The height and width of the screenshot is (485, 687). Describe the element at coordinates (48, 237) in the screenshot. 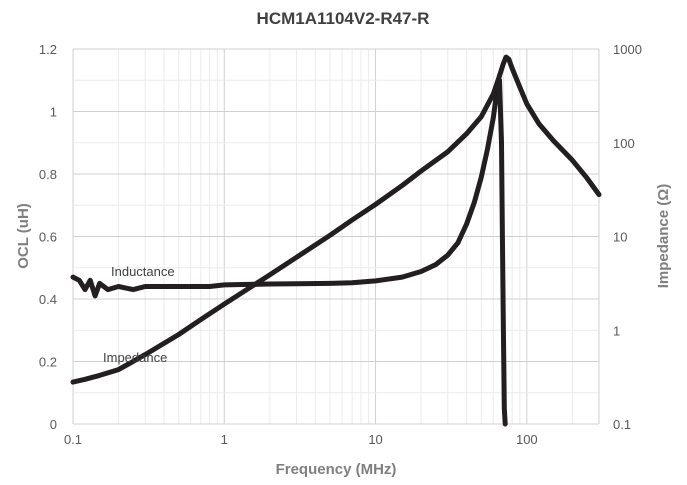

I see `y-tick-label: 0.6` at that location.